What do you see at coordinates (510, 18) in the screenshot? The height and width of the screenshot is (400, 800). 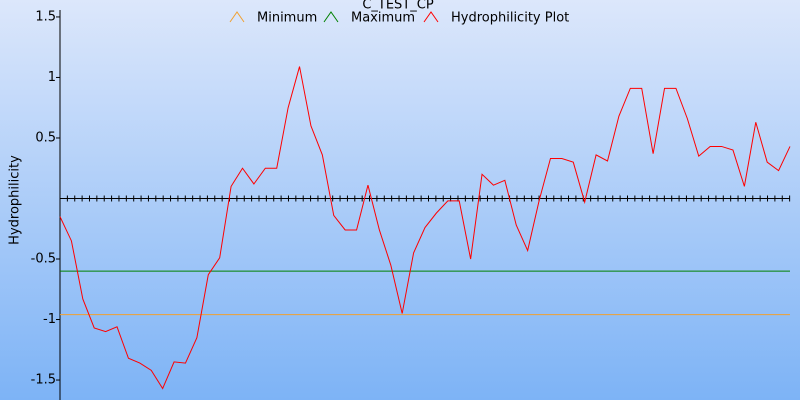 I see `legend-label: Hydrophilicity Plot` at bounding box center [510, 18].